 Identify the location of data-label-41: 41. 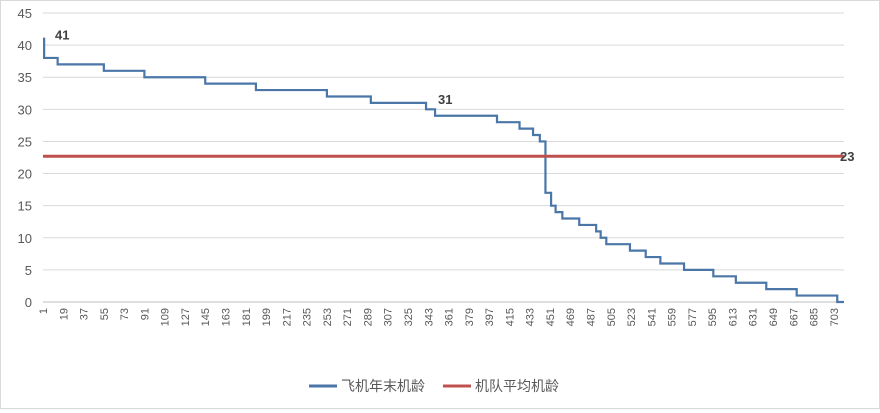
(62, 35).